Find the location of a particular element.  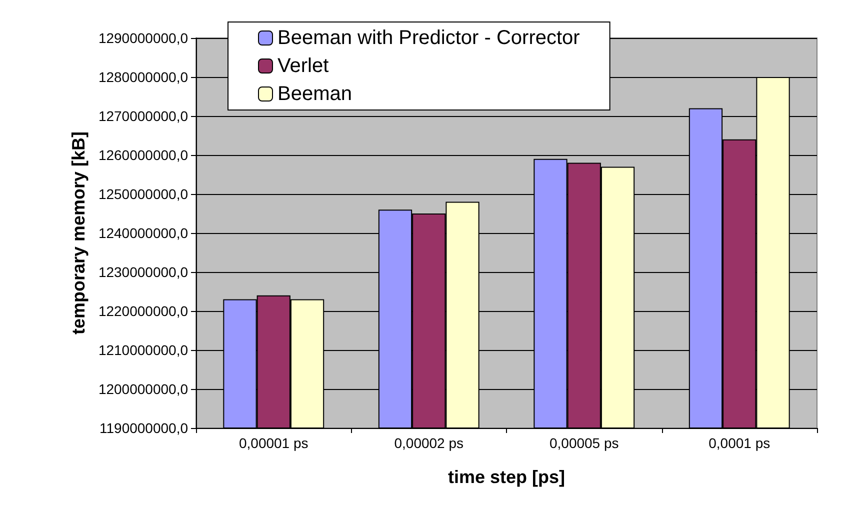

y-tick-label: 1190000000,0 is located at coordinates (144, 428).